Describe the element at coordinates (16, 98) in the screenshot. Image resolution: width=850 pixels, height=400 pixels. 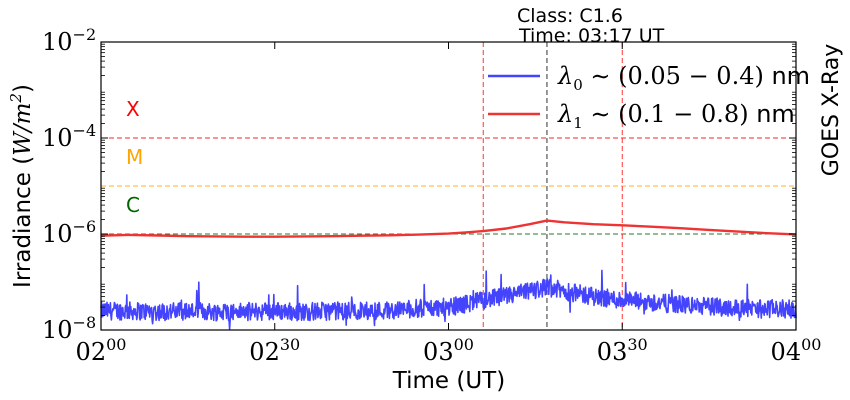
I see `y-axis-label-sup: 2` at that location.